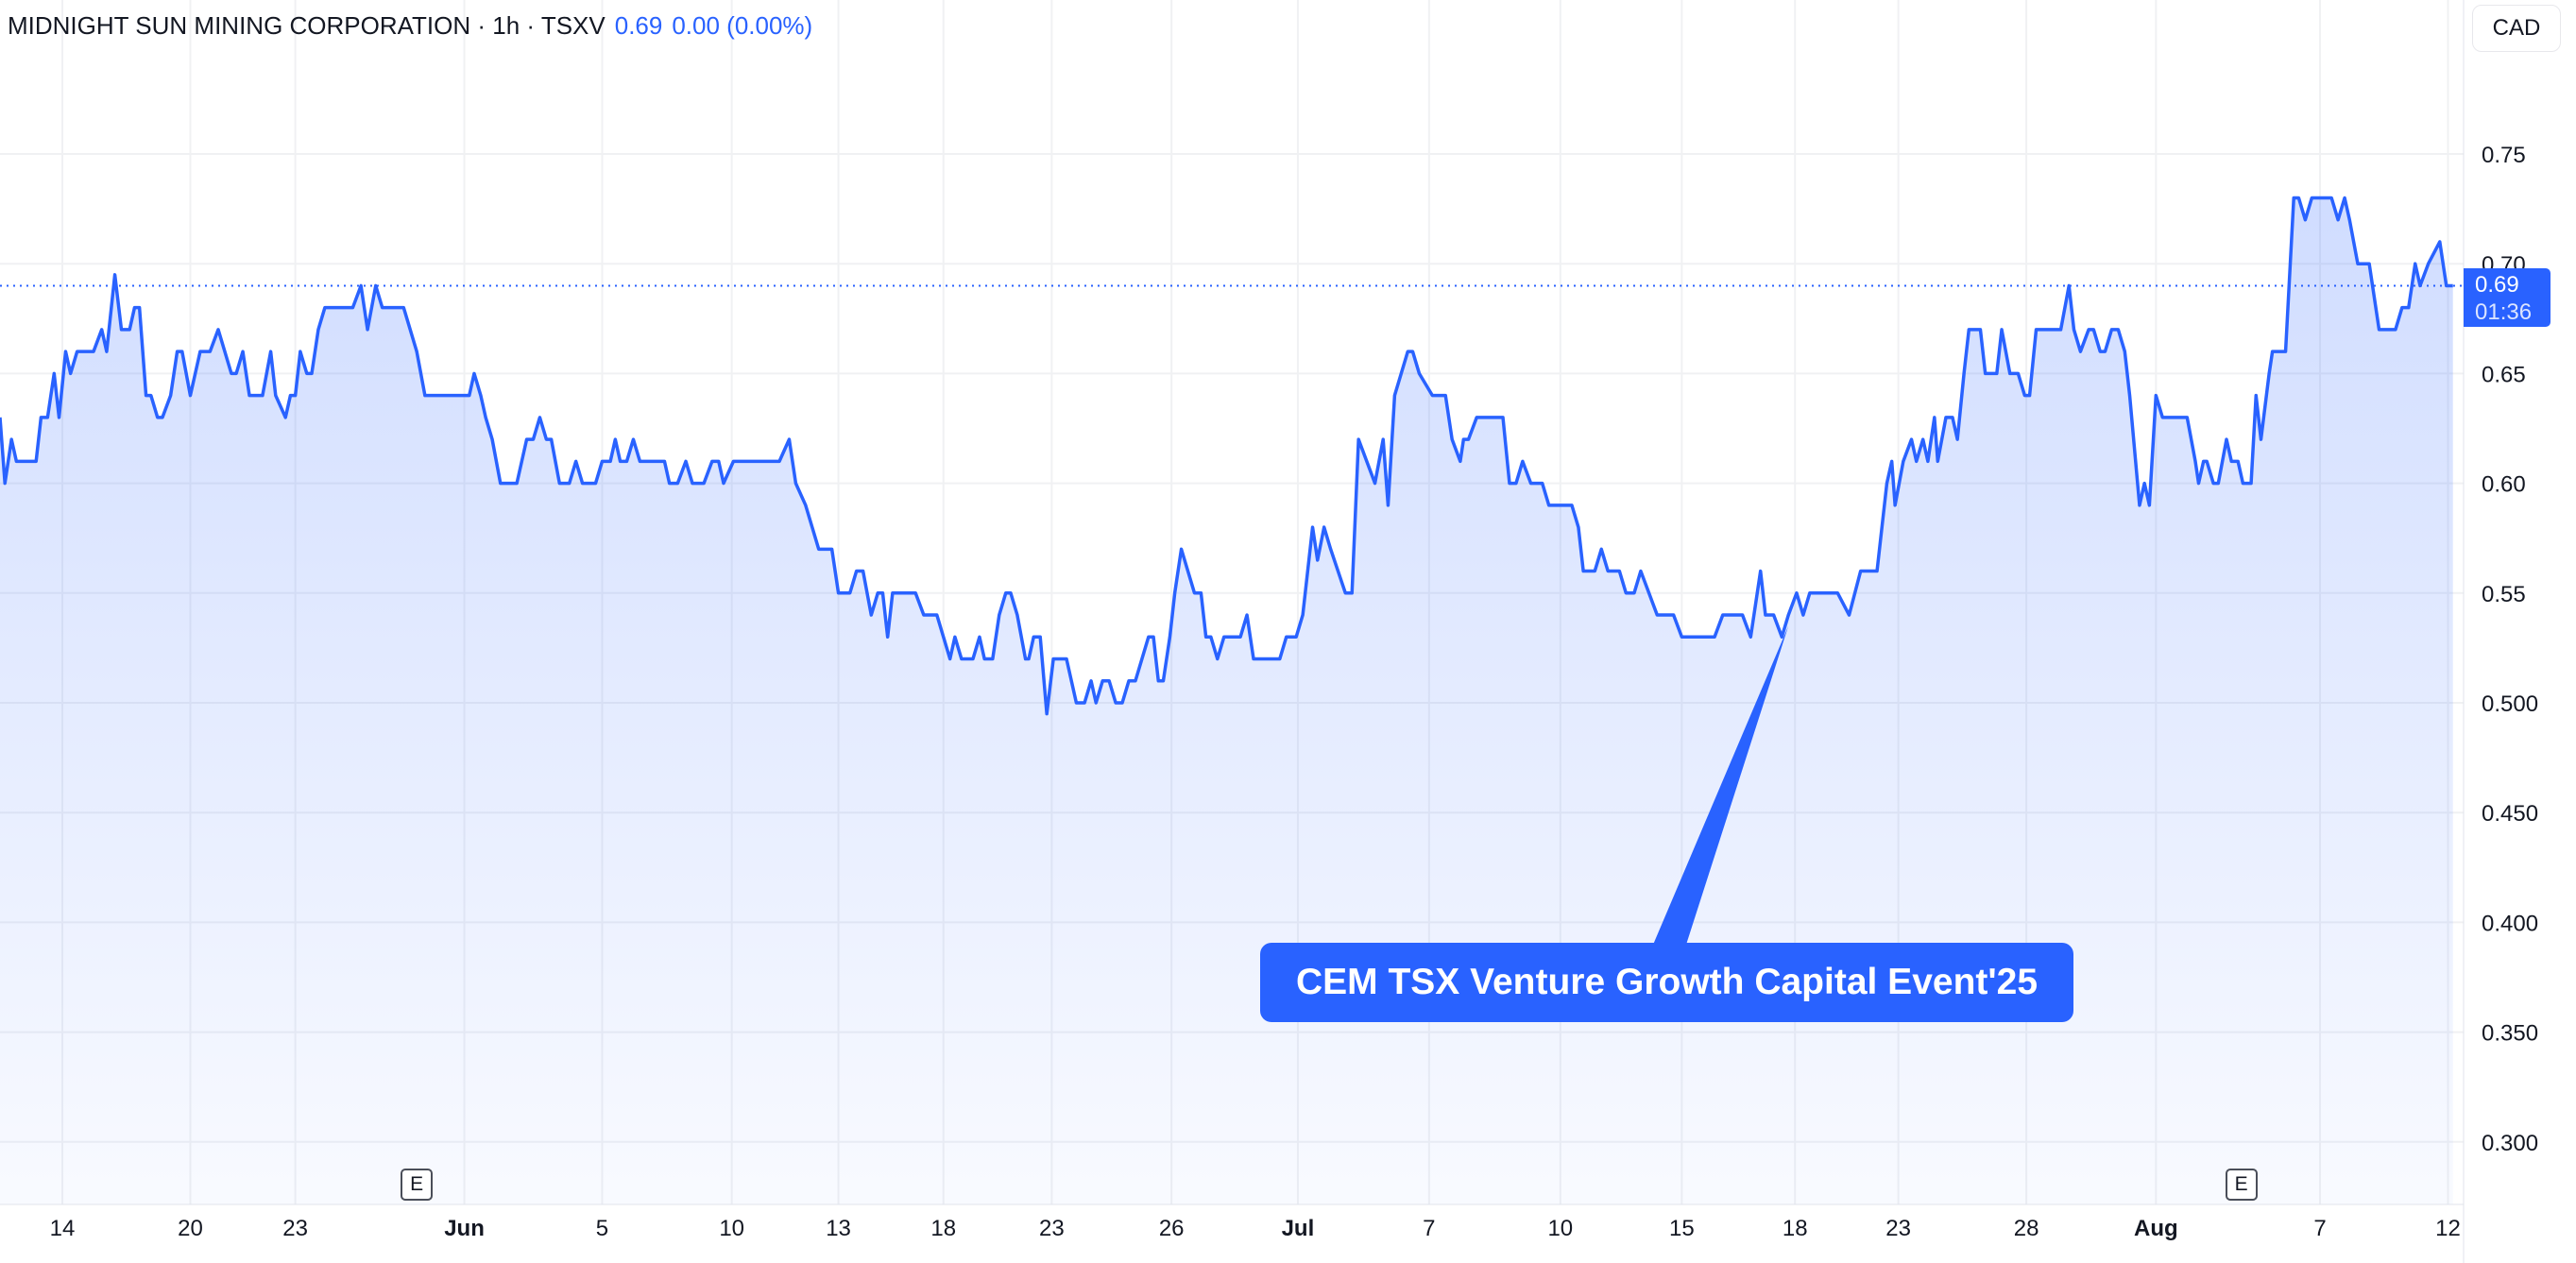  Describe the element at coordinates (638, 26) in the screenshot. I see `last-price: 0.69` at that location.